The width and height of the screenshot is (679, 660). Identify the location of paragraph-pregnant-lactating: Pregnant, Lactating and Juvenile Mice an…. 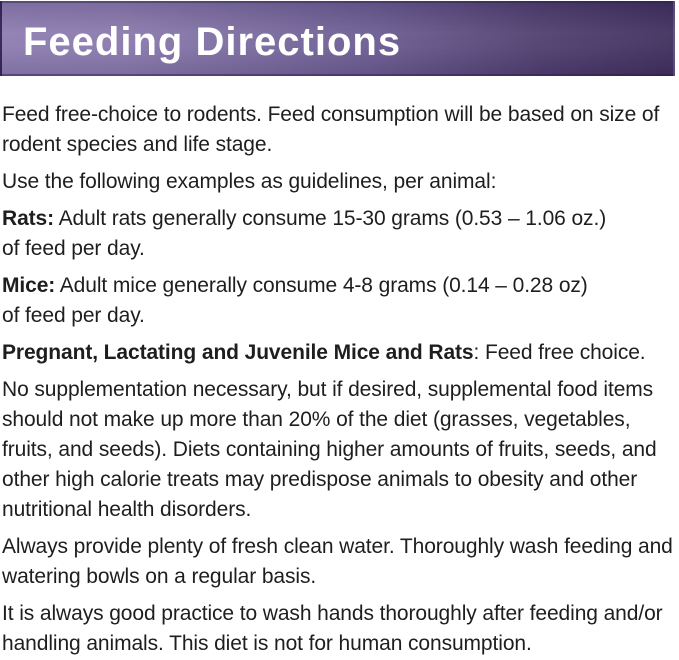
(340, 353).